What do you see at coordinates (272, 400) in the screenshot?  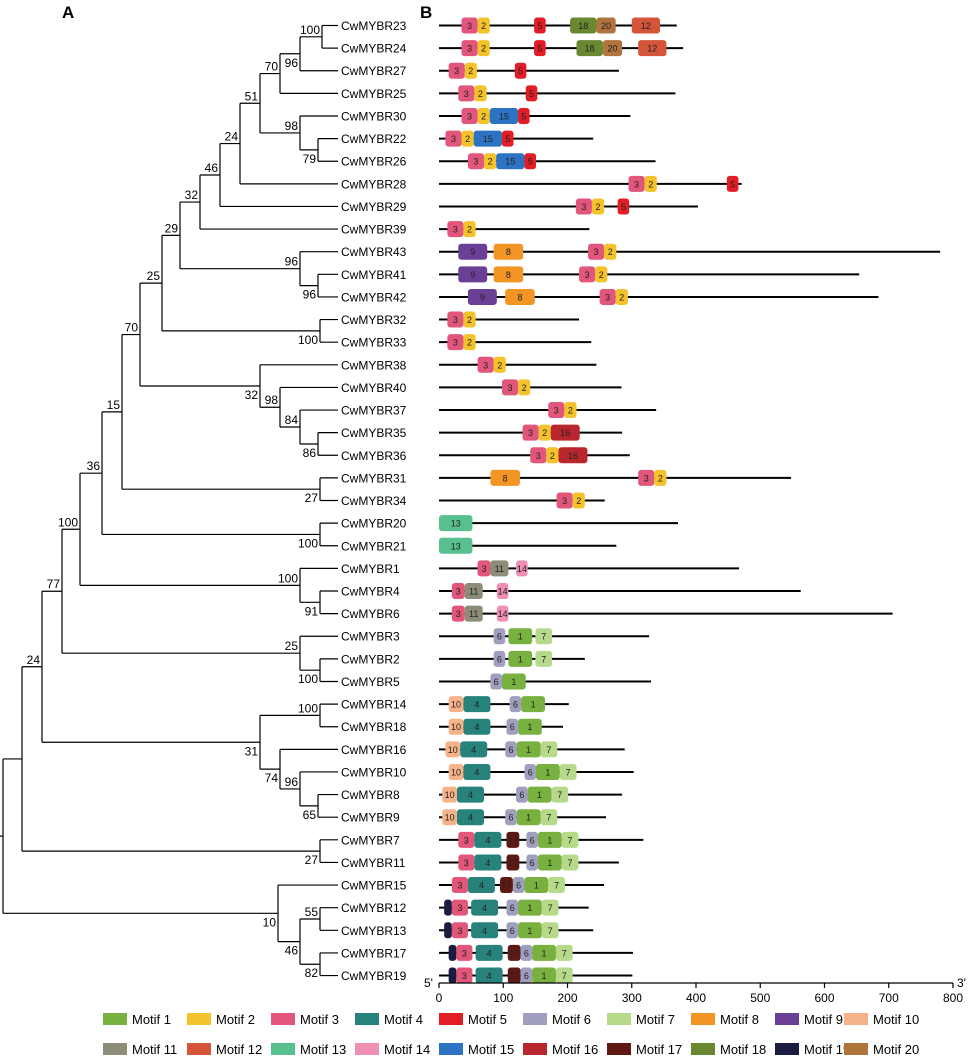 I see `bootstrap-value: 98` at bounding box center [272, 400].